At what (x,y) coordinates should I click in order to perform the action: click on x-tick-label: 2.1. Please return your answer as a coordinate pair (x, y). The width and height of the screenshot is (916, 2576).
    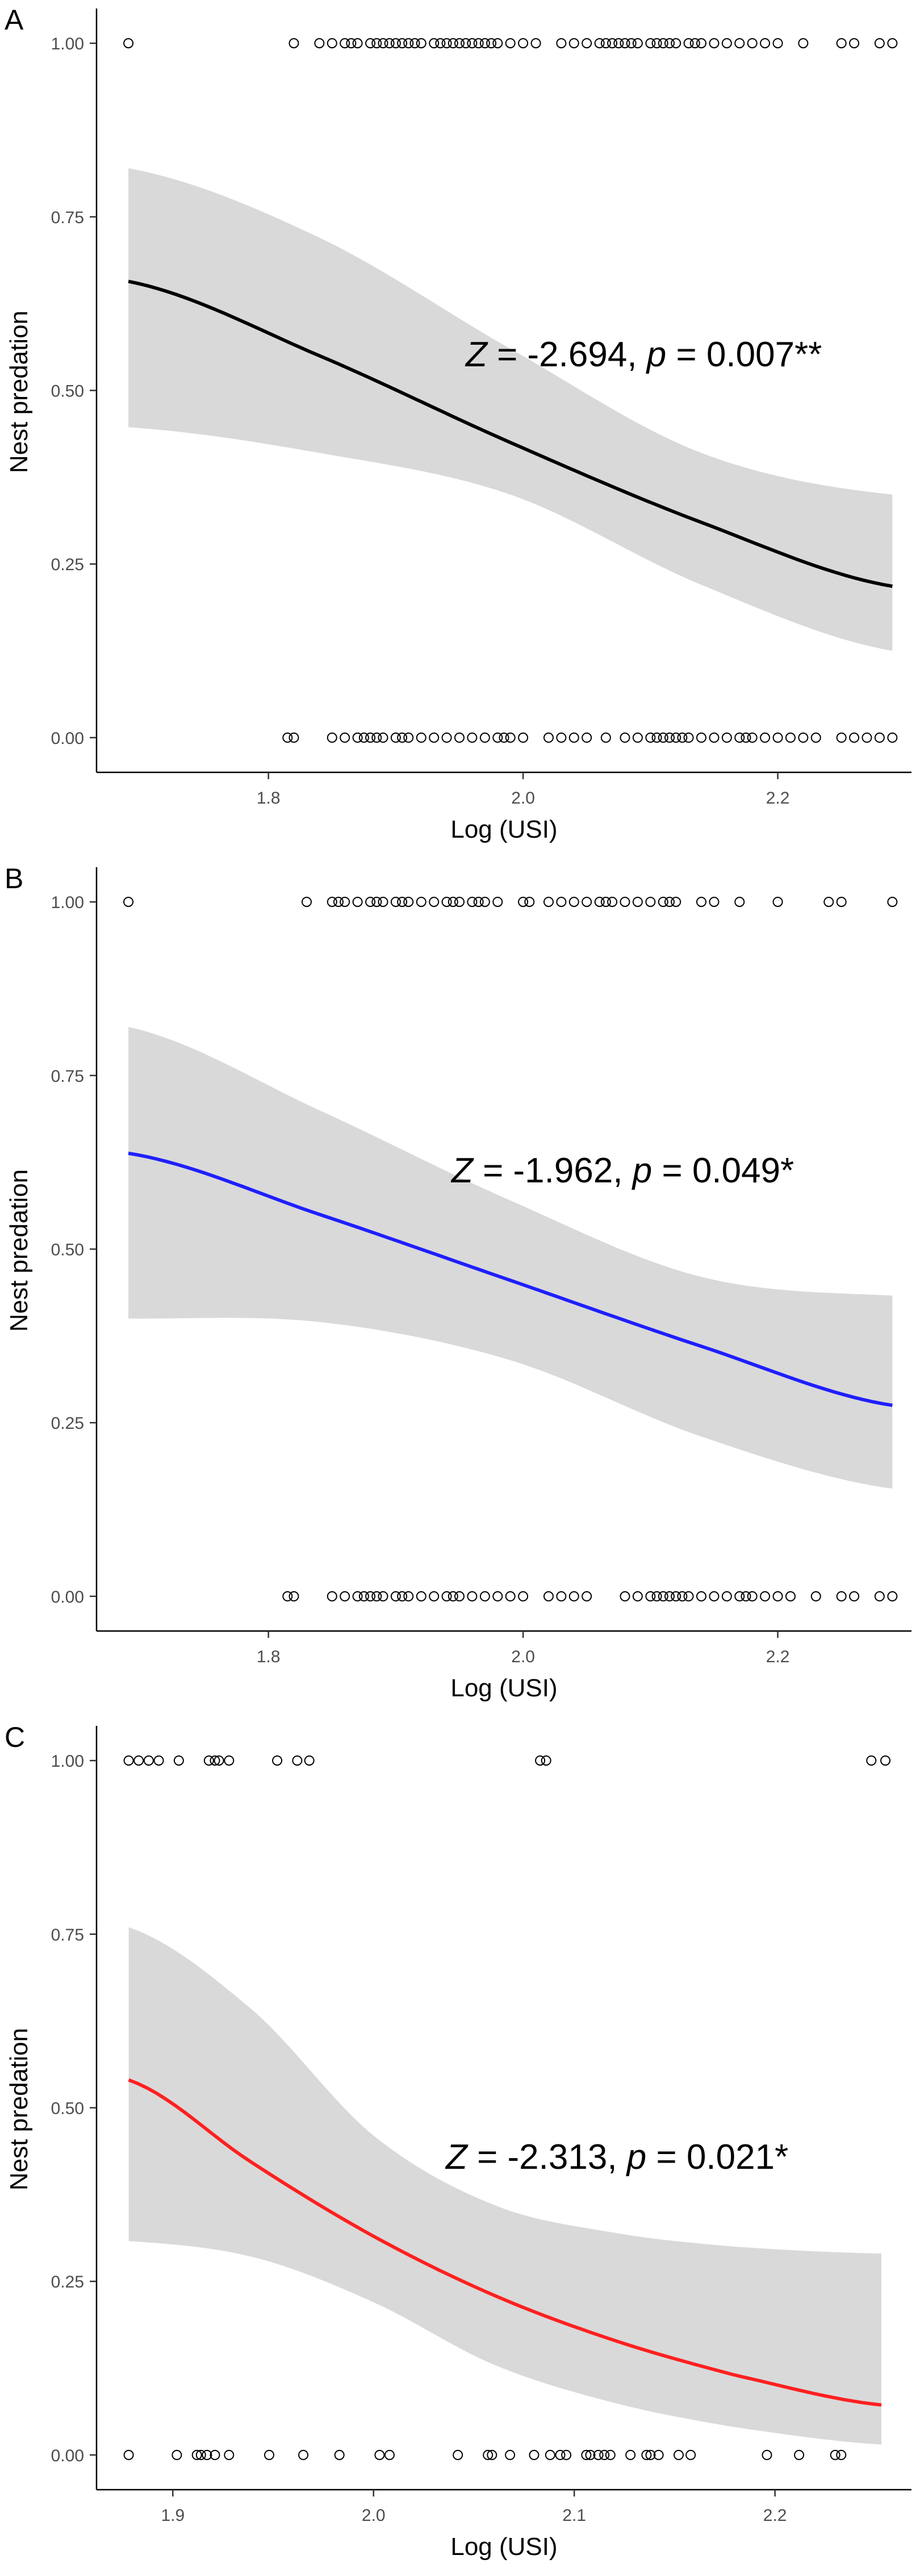
    Looking at the image, I should click on (574, 2515).